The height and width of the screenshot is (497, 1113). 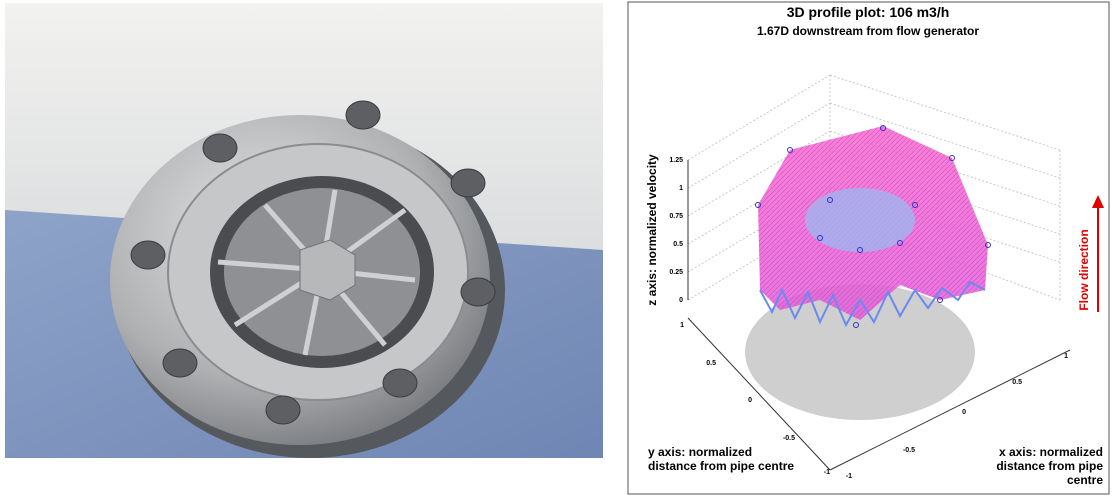 I want to click on x-tick-label: 0.5, so click(x=1017, y=382).